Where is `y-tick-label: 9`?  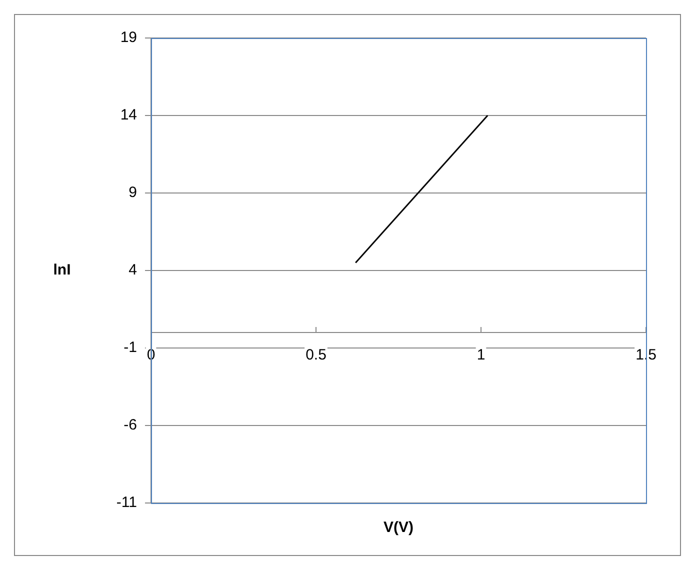
y-tick-label: 9 is located at coordinates (132, 193).